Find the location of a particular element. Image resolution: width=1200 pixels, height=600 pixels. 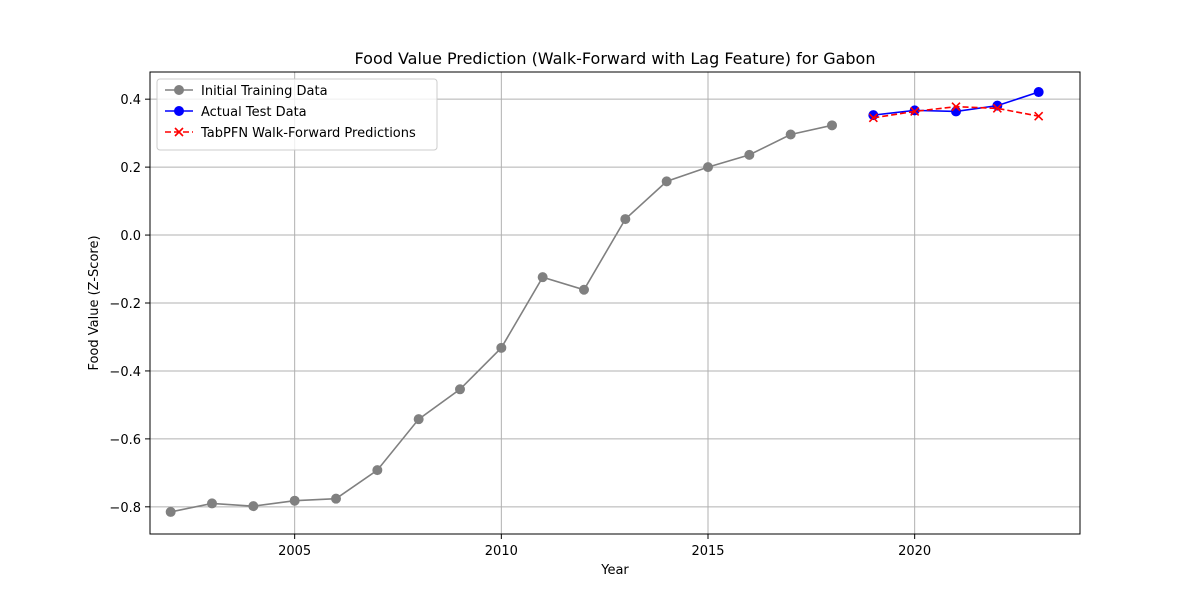

x-tick-label: 2015 is located at coordinates (707, 551).